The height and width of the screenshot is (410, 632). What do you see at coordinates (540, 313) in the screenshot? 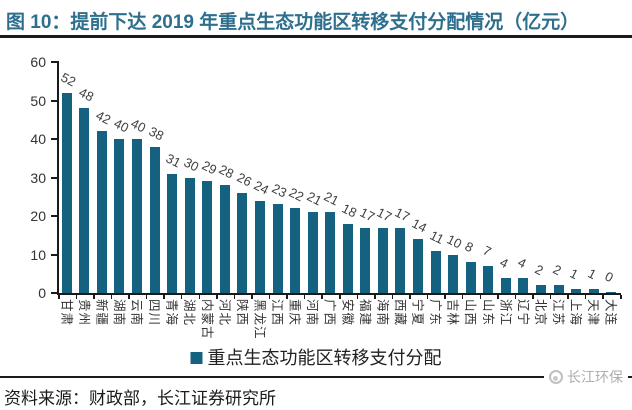
I see `category-label: 北京` at bounding box center [540, 313].